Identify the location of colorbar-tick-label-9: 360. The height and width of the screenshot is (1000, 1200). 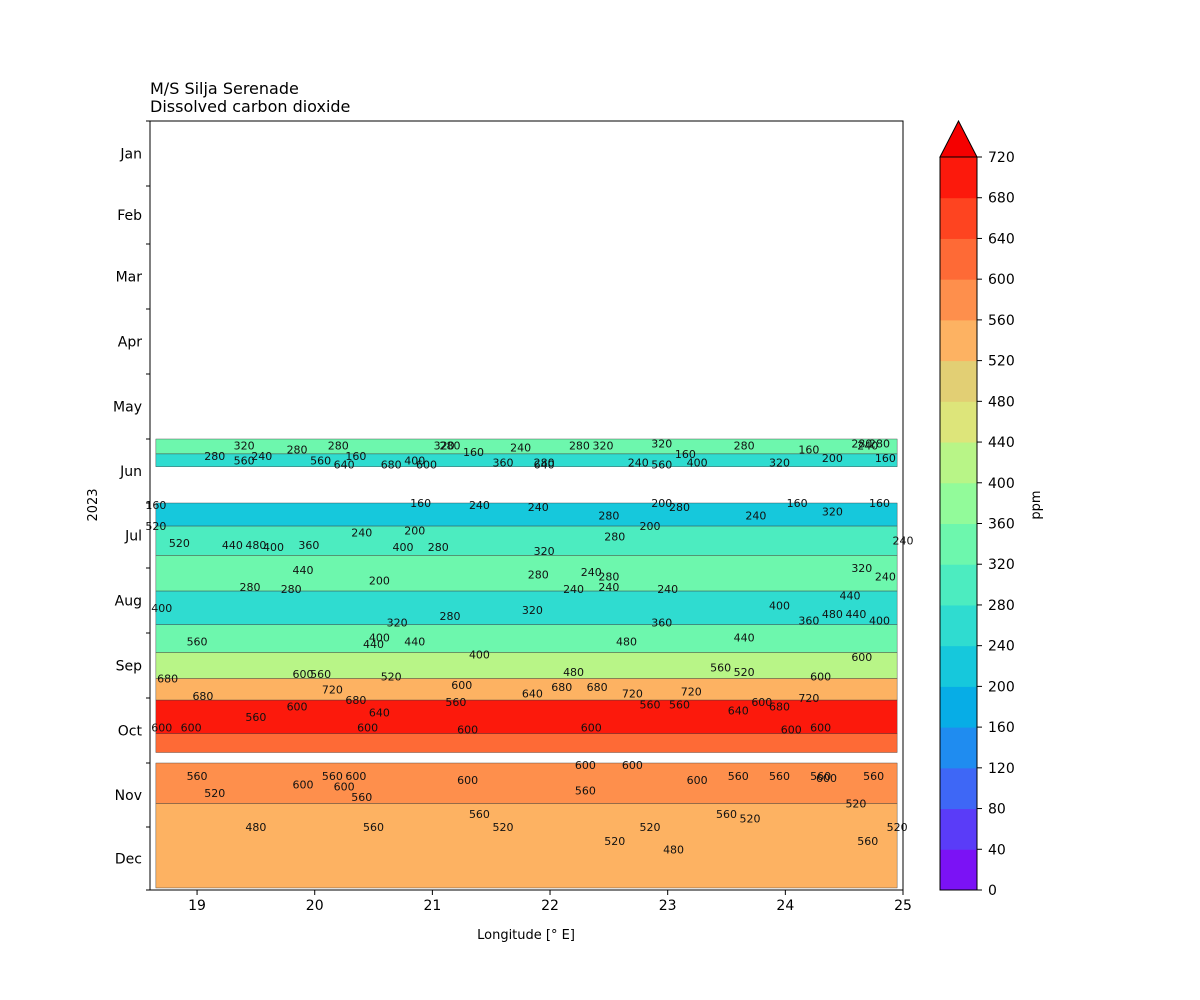
(1001, 525).